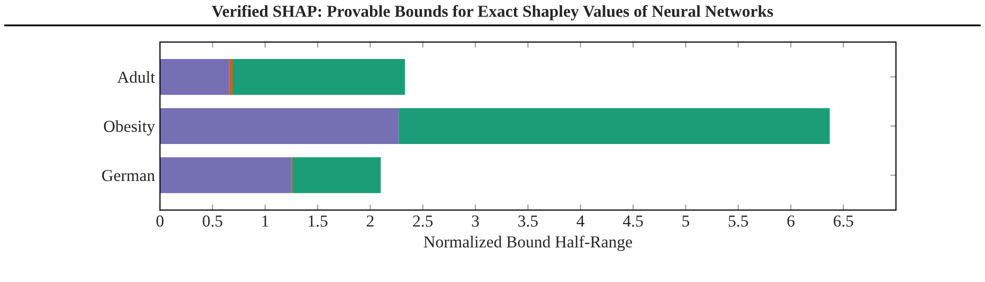  Describe the element at coordinates (370, 221) in the screenshot. I see `x-tick-label: 2` at that location.